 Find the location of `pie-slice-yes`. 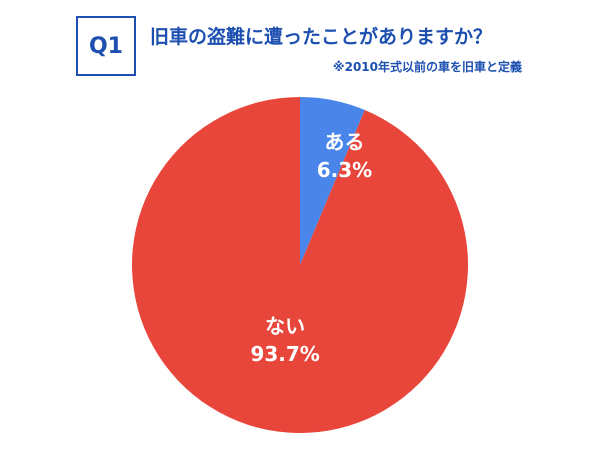

pie-slice-yes is located at coordinates (332, 181).